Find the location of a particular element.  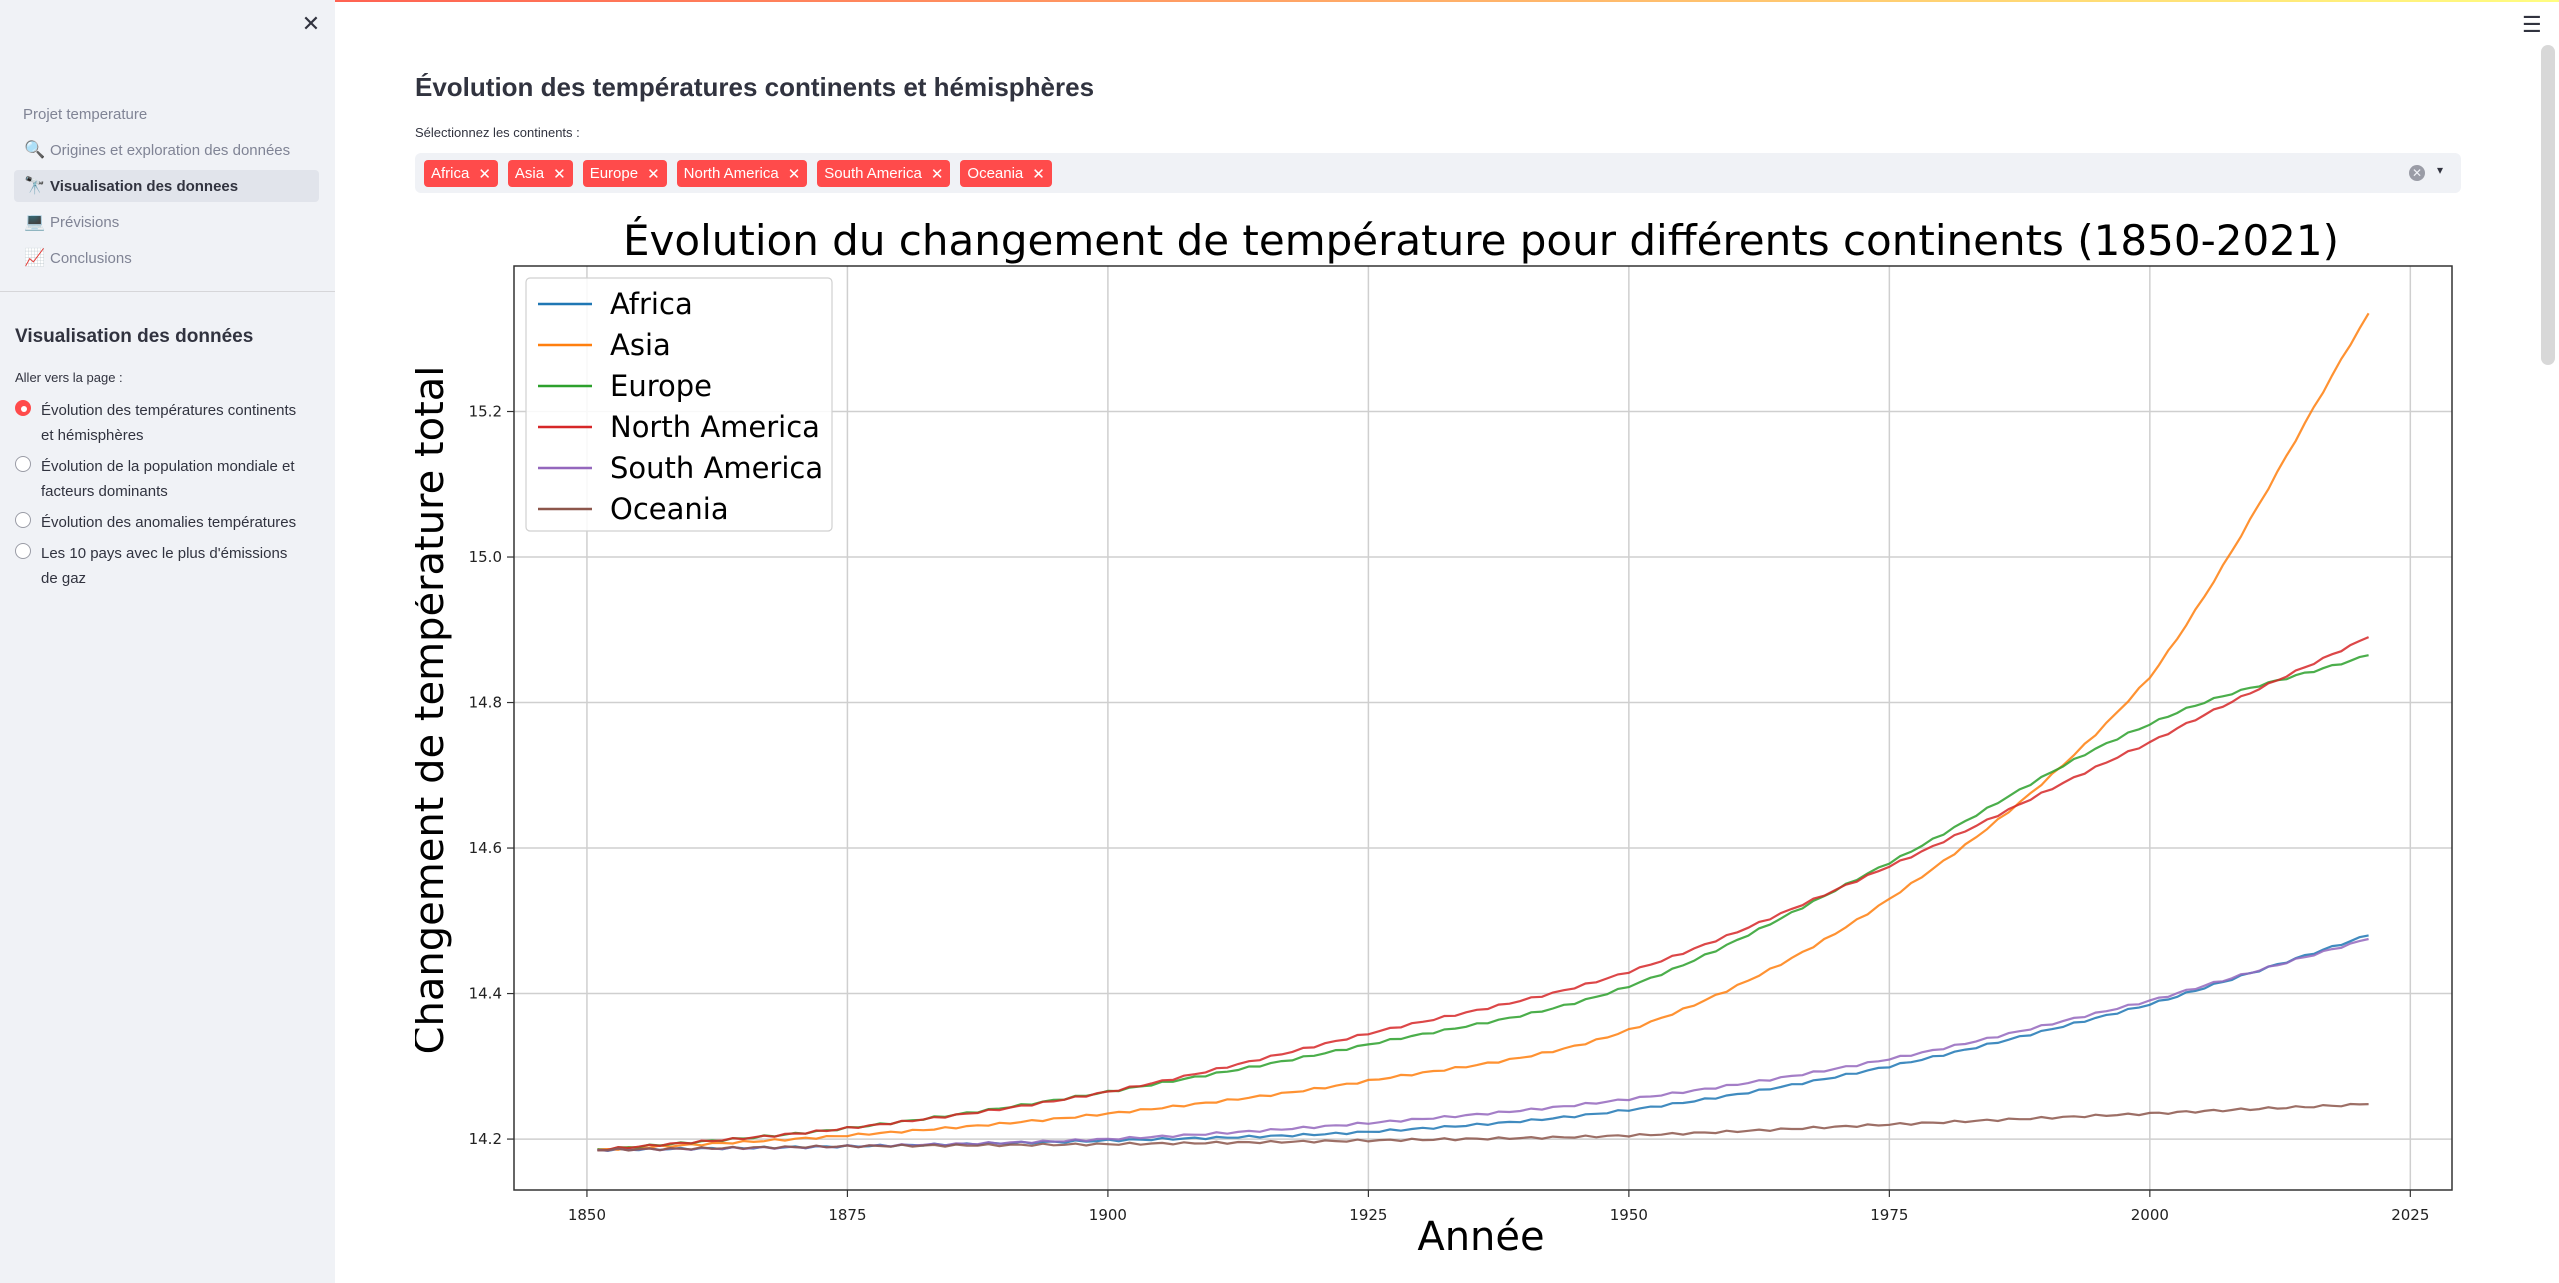

page-scrollbar is located at coordinates (2548, 205).